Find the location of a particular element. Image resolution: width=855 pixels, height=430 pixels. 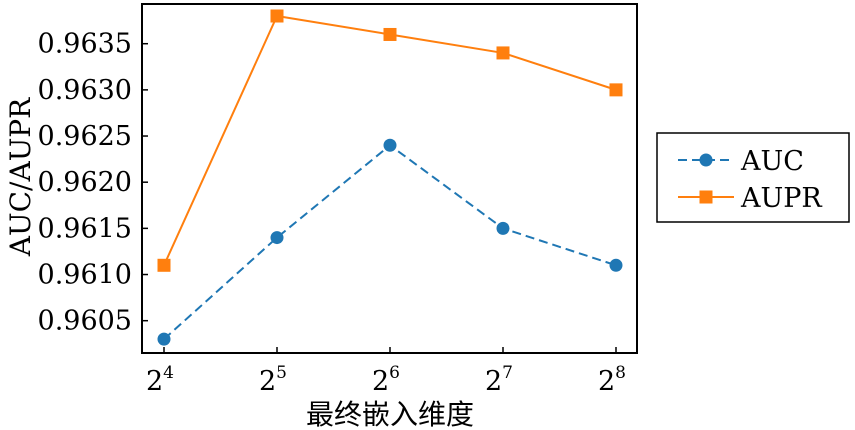

x-axis: 24 25 26 27 28 is located at coordinates (386, 372).